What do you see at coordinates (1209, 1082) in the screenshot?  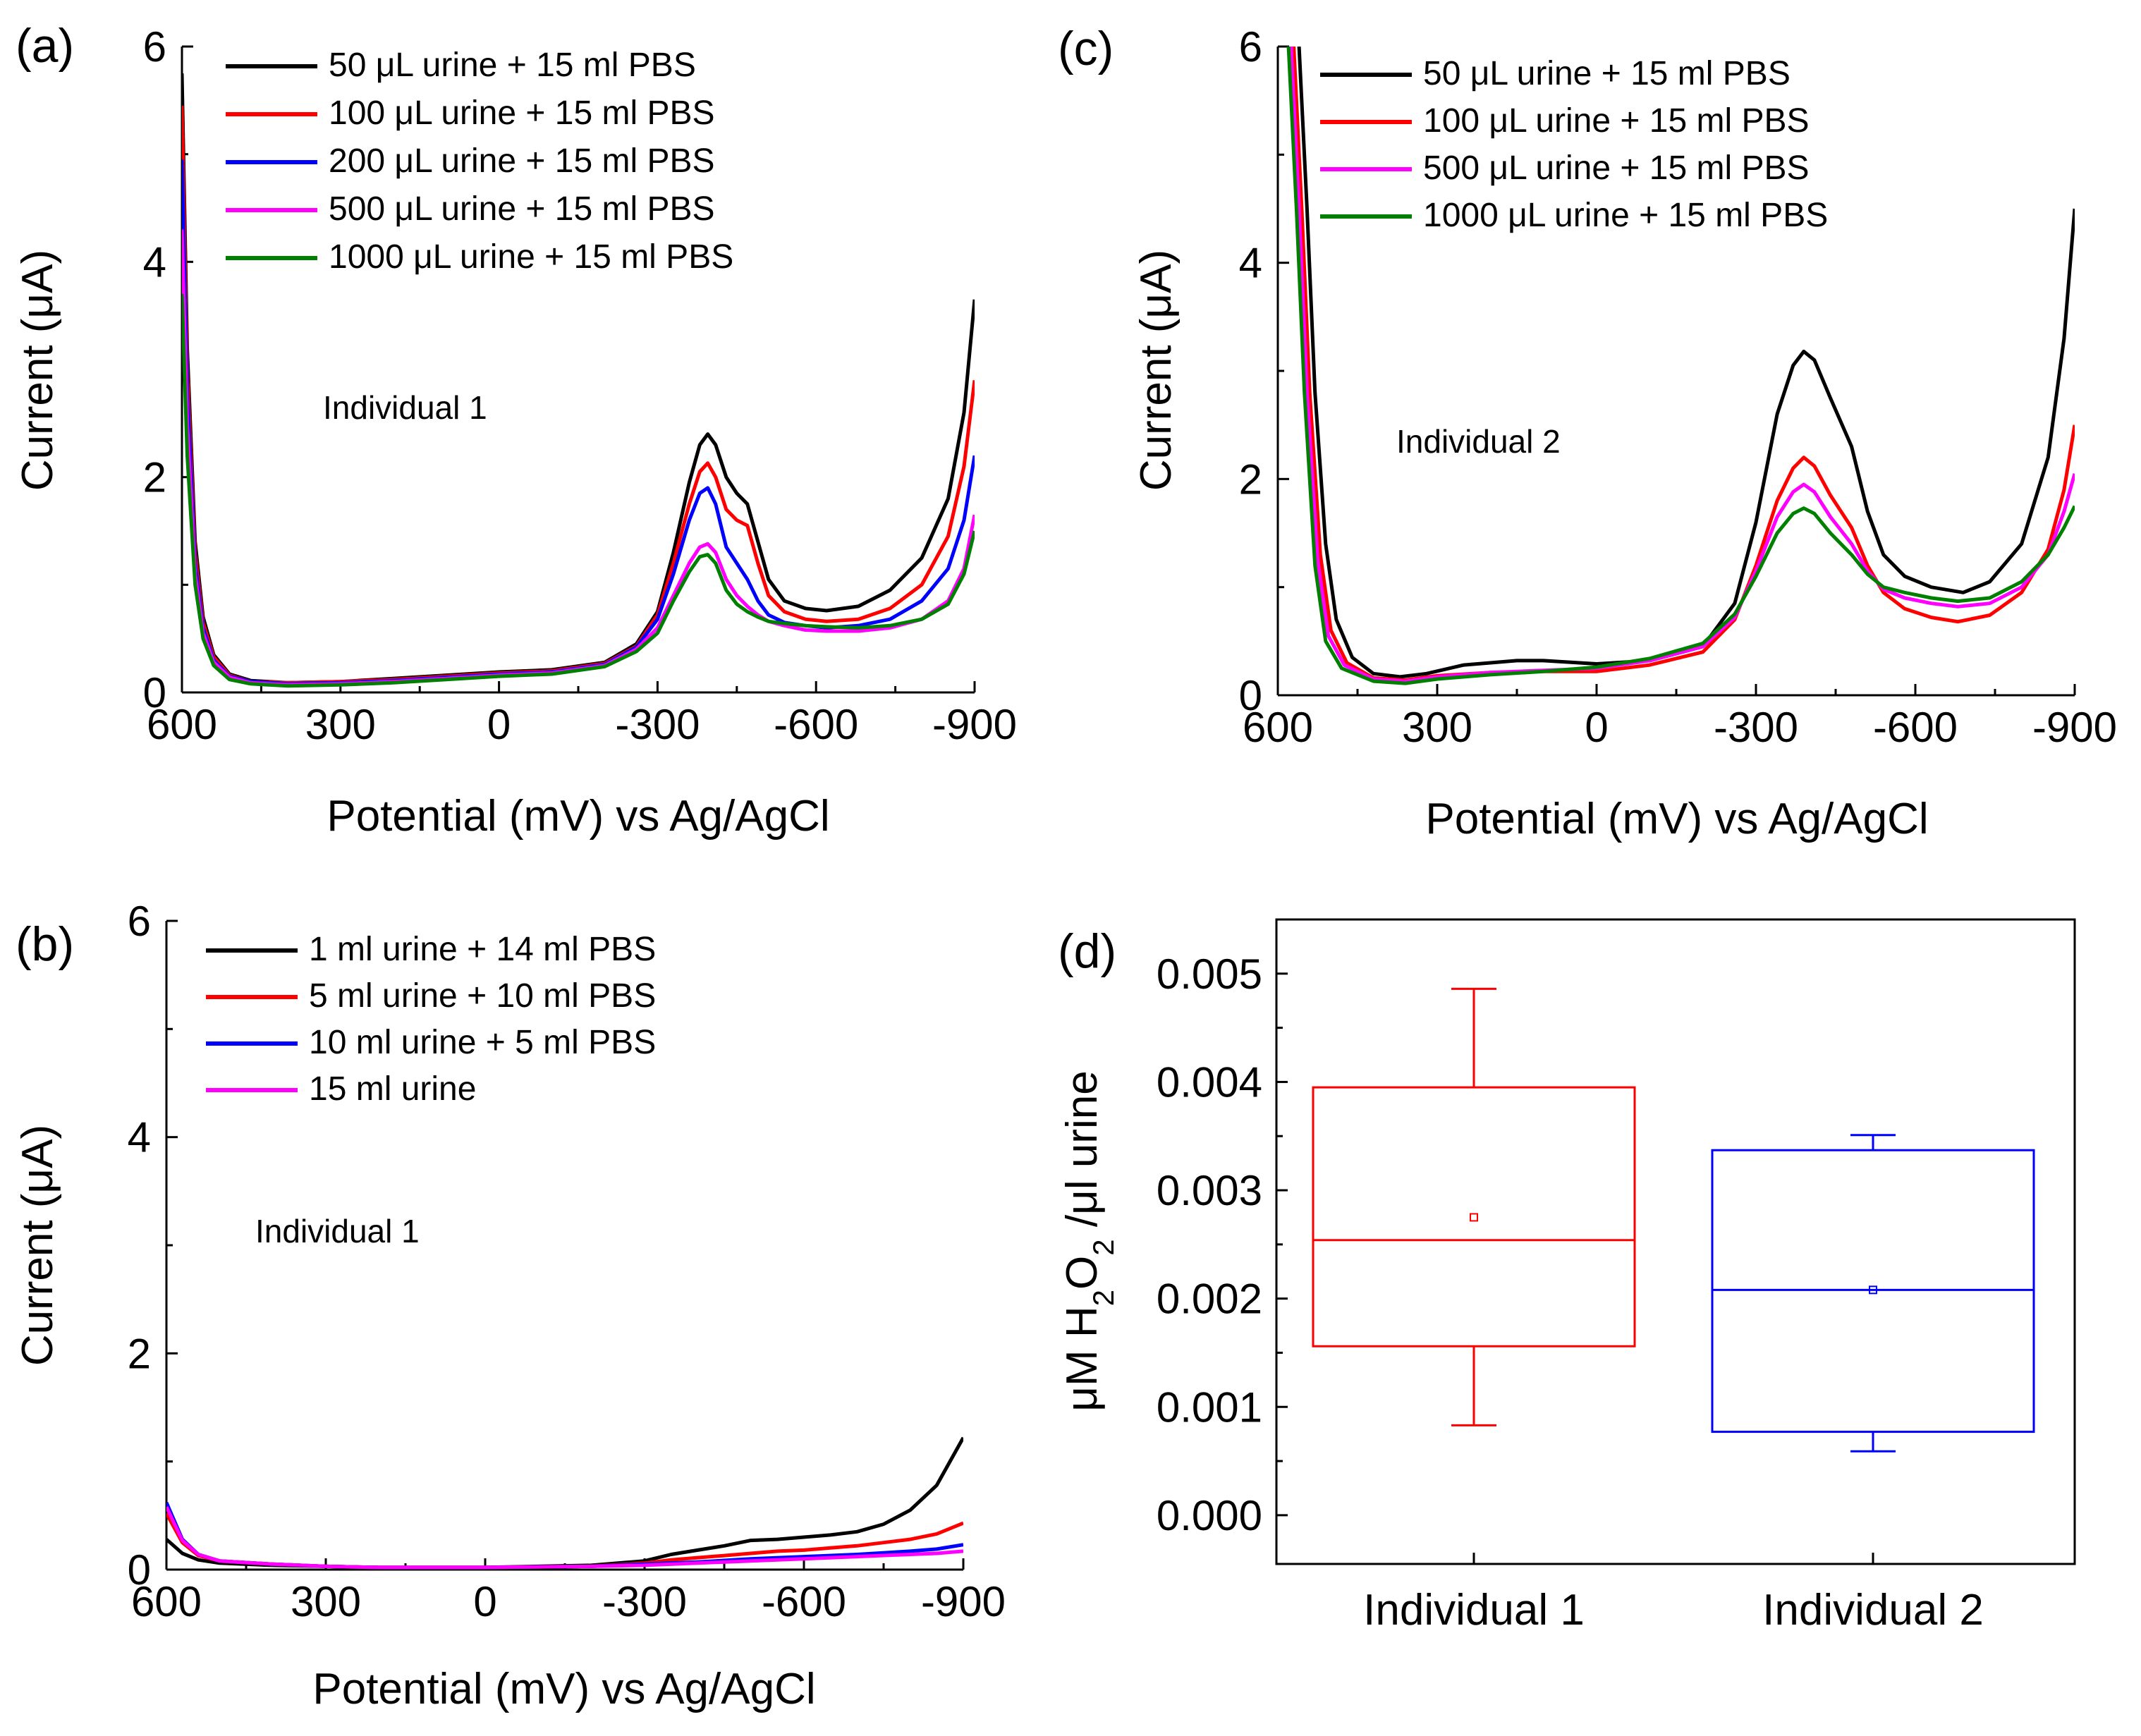 I see `y-tick-label: 0.004` at bounding box center [1209, 1082].